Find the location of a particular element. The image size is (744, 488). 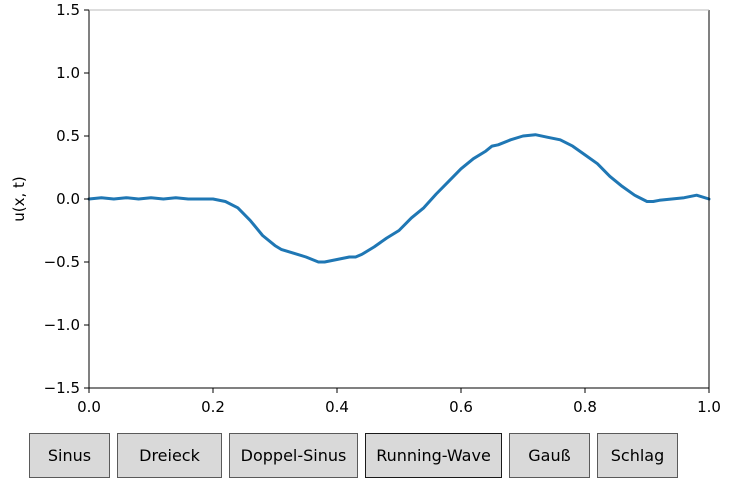

x-tick-label: 1.0 is located at coordinates (709, 407).